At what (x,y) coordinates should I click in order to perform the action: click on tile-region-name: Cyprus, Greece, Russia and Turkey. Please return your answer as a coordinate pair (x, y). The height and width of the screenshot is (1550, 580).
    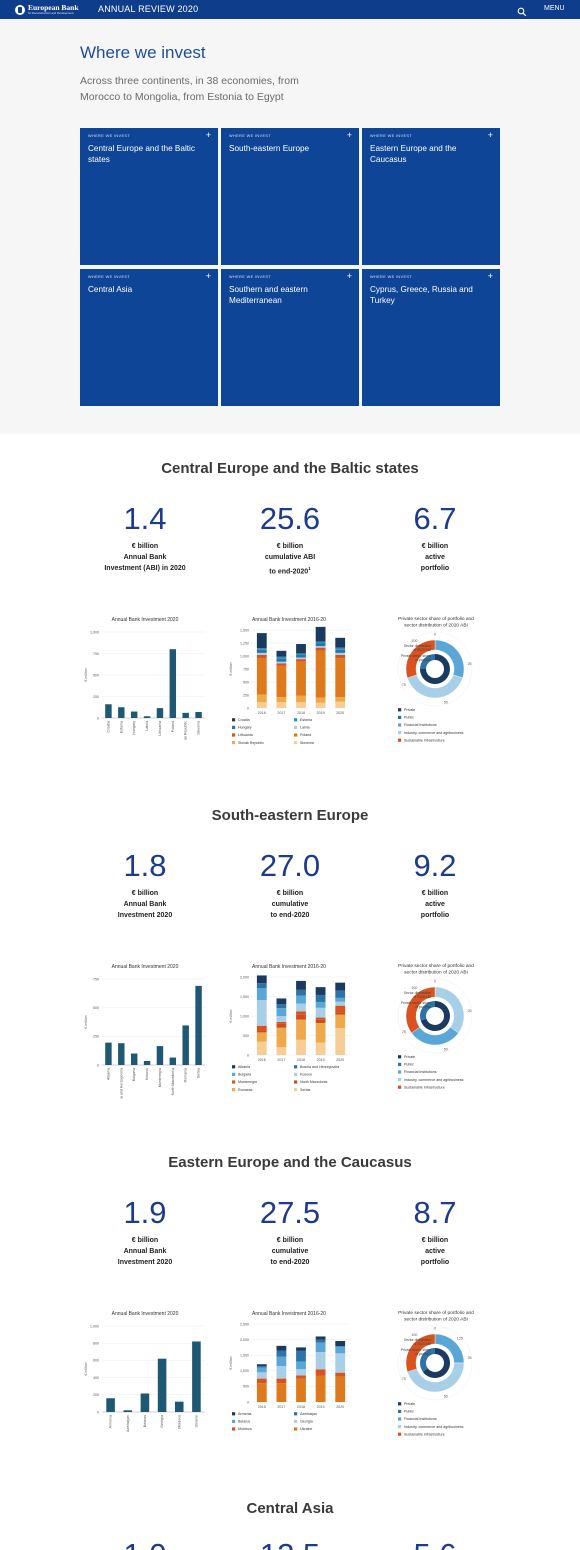
    Looking at the image, I should click on (421, 295).